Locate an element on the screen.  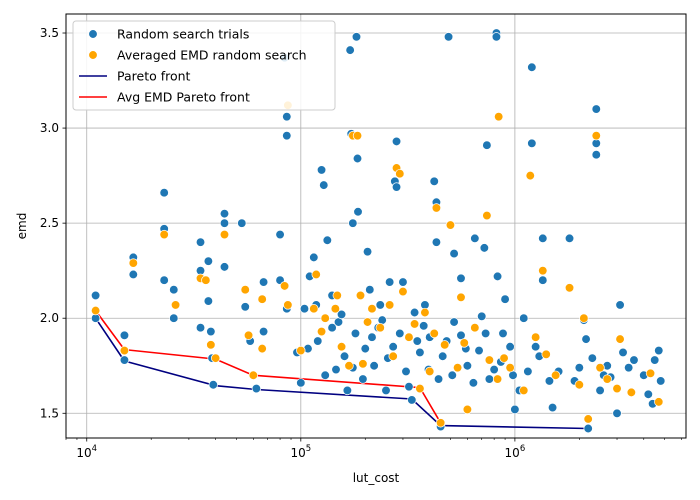
legend-box is located at coordinates (204, 65).